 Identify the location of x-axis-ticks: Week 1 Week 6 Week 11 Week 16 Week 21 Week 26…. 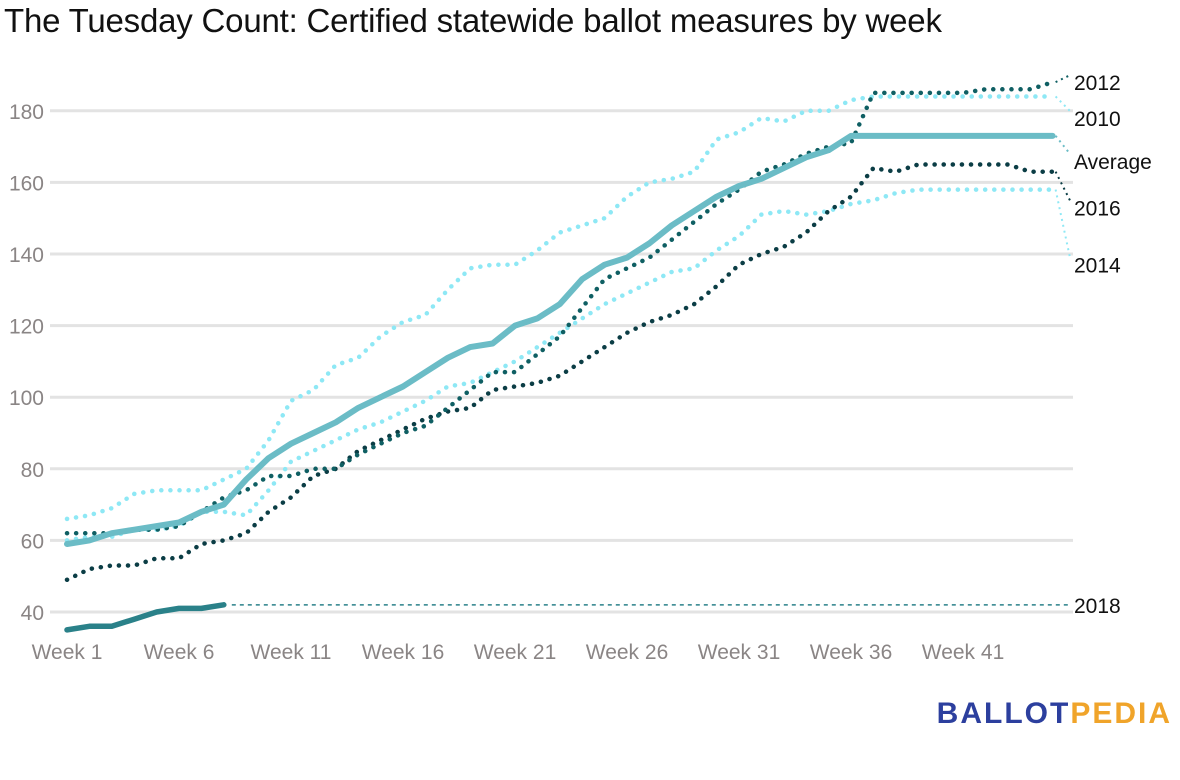
(518, 652).